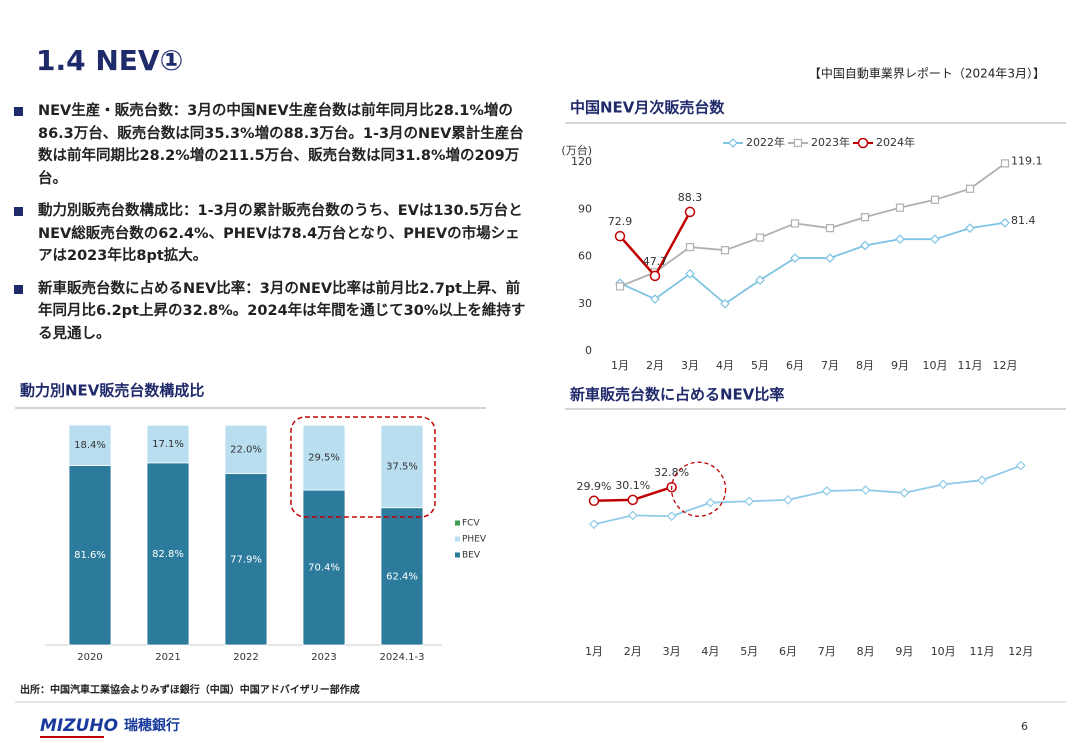  I want to click on y-axis-label: (万台), so click(576, 150).